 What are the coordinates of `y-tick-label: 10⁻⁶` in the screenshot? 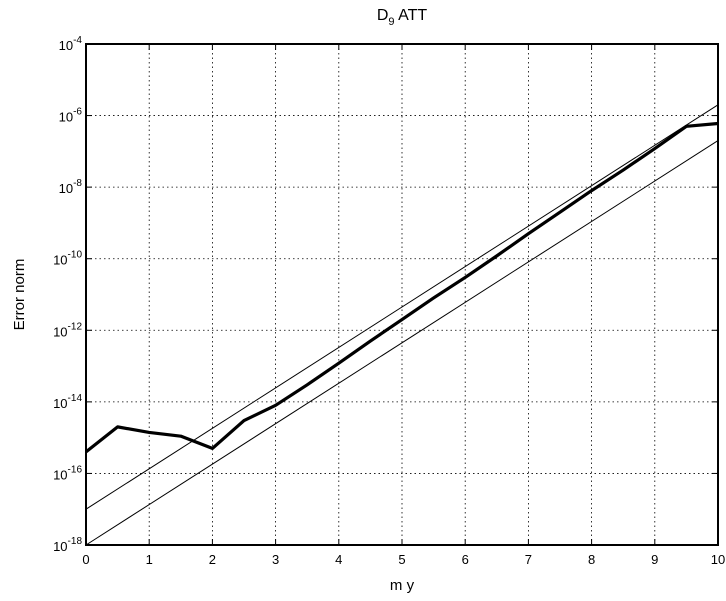 It's located at (71, 116).